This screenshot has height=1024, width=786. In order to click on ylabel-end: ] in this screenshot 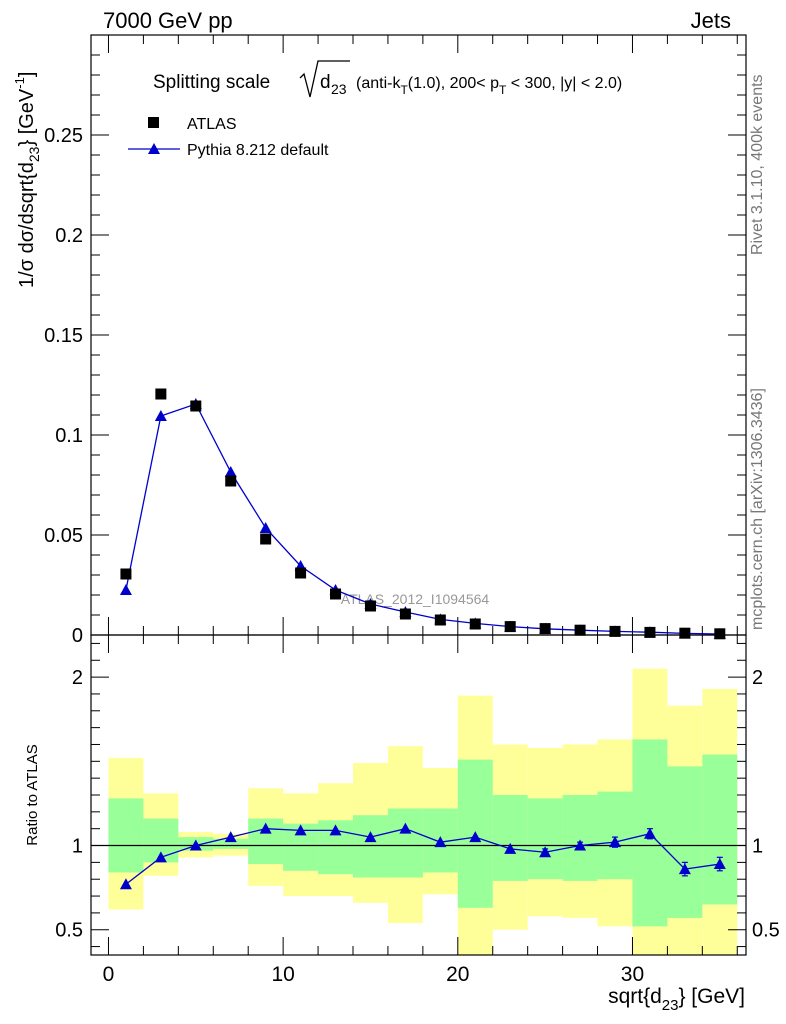, I will do `click(27, 75)`.